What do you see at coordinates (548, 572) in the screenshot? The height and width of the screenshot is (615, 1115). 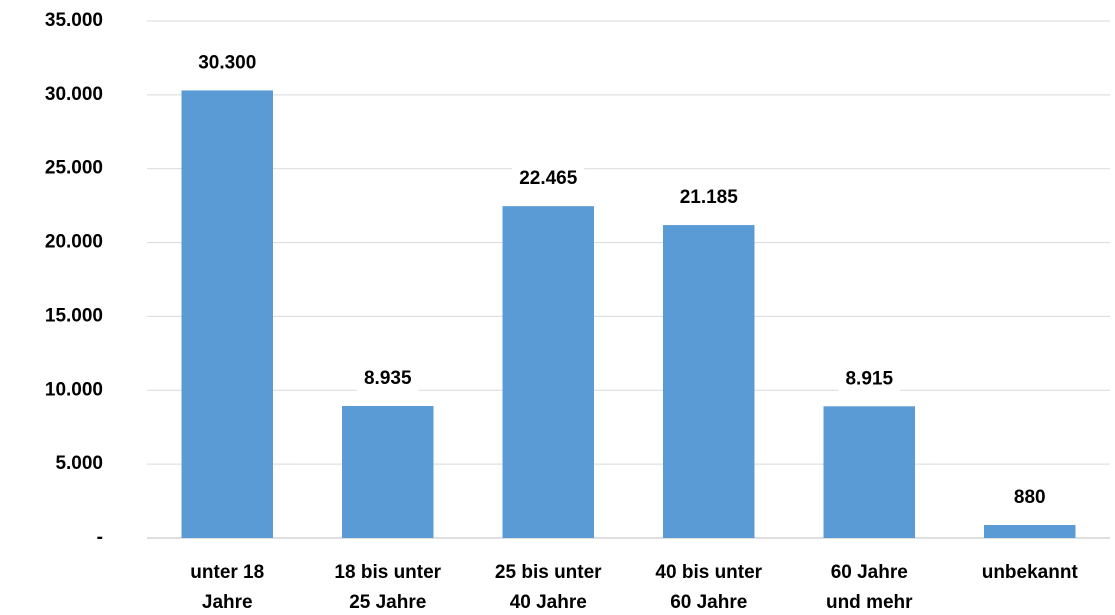 I see `x-tick-label: 25 bis unter` at bounding box center [548, 572].